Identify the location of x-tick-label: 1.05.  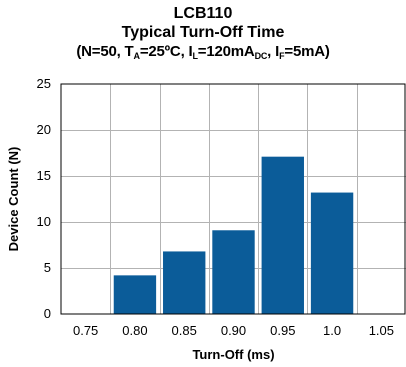
(381, 330).